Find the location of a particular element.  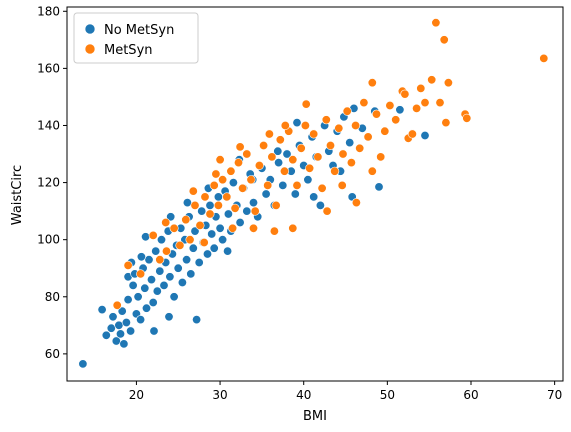

x-axis: 20 30 40 50 60 70 is located at coordinates (345, 391).